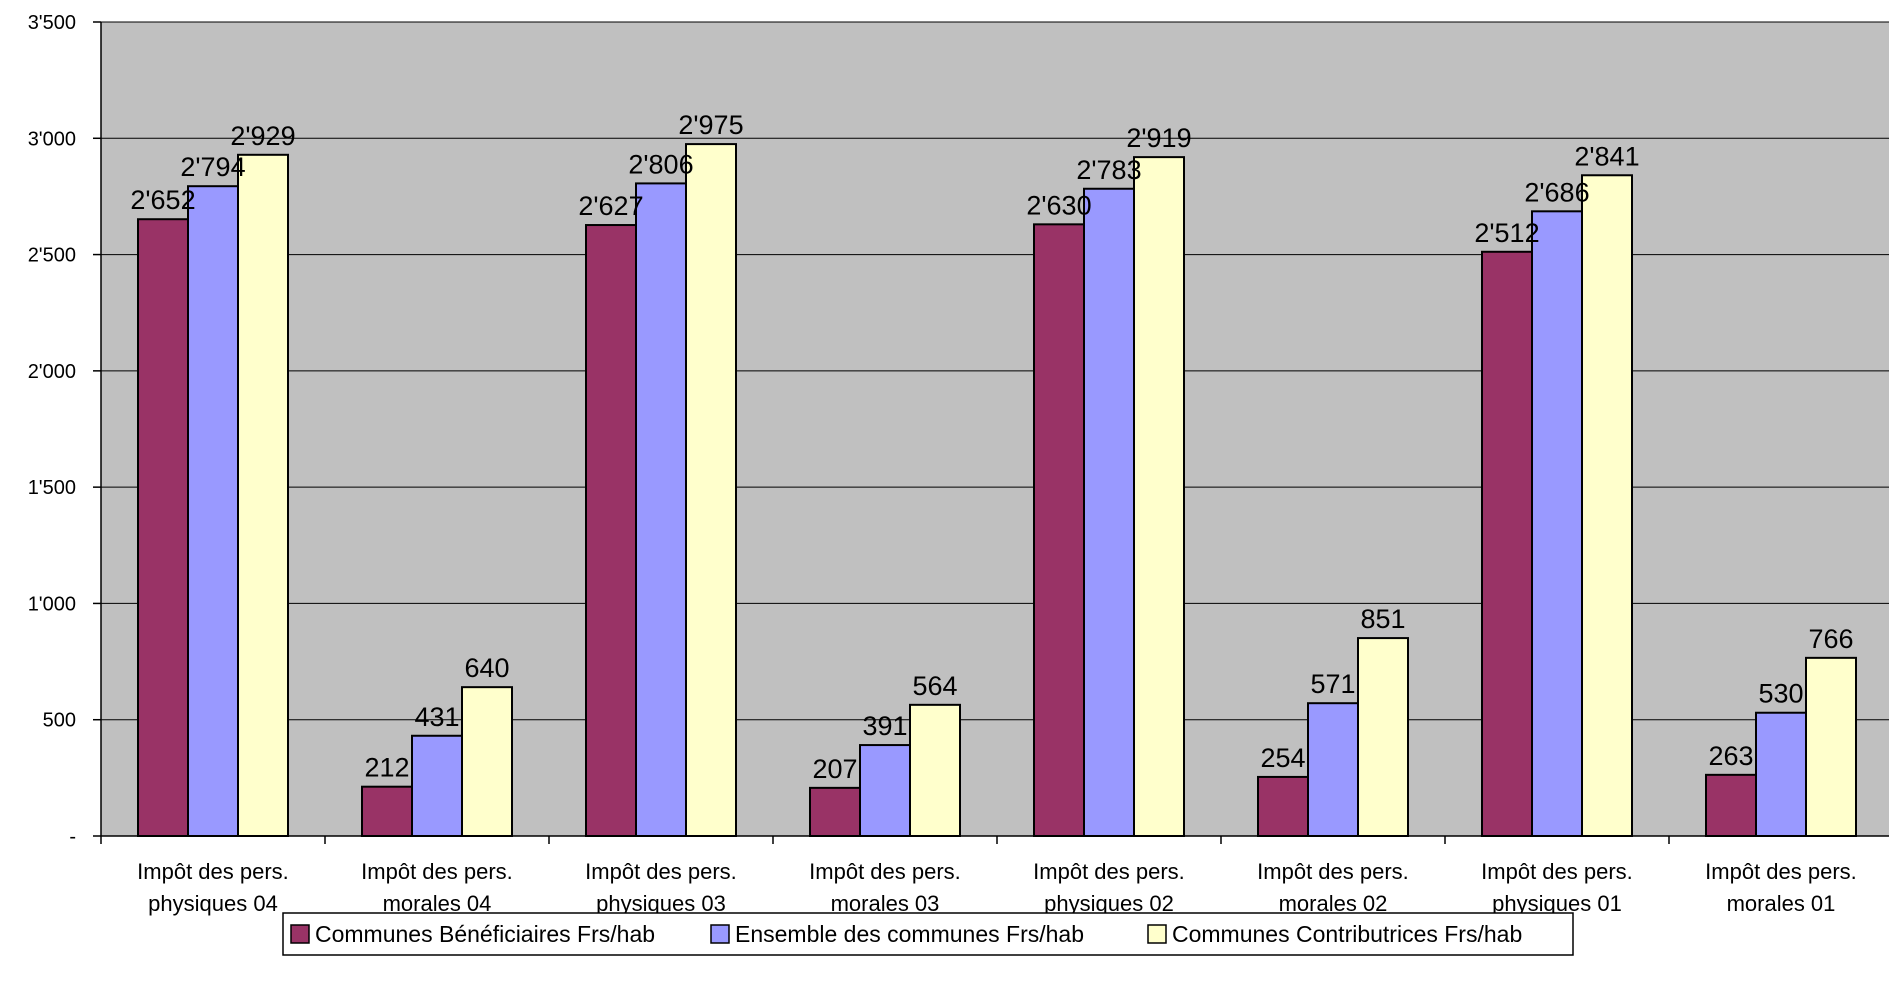  Describe the element at coordinates (661, 887) in the screenshot. I see `x-category-label: Impôt des pers. physiques 03` at that location.